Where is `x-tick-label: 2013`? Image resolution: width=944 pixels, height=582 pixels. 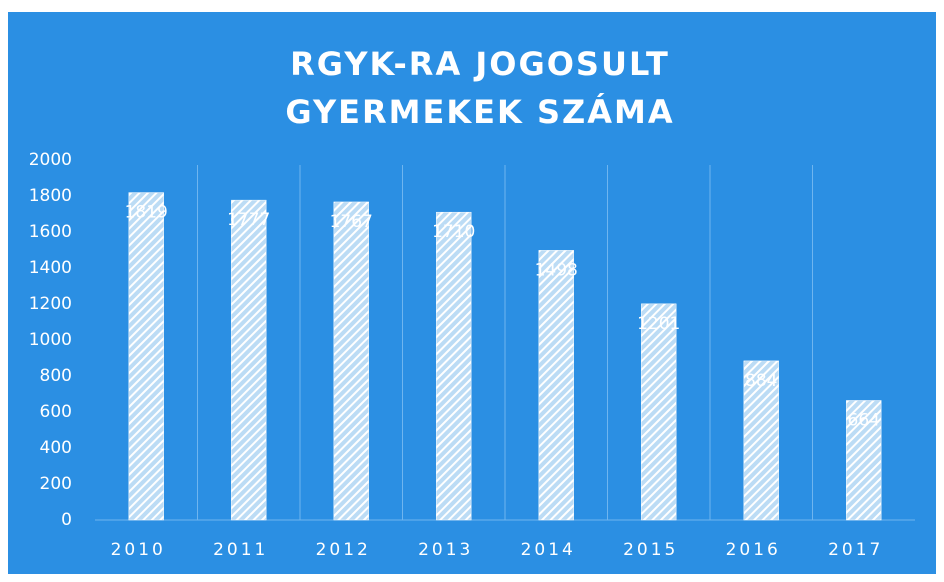 x-tick-label: 2013 is located at coordinates (445, 550).